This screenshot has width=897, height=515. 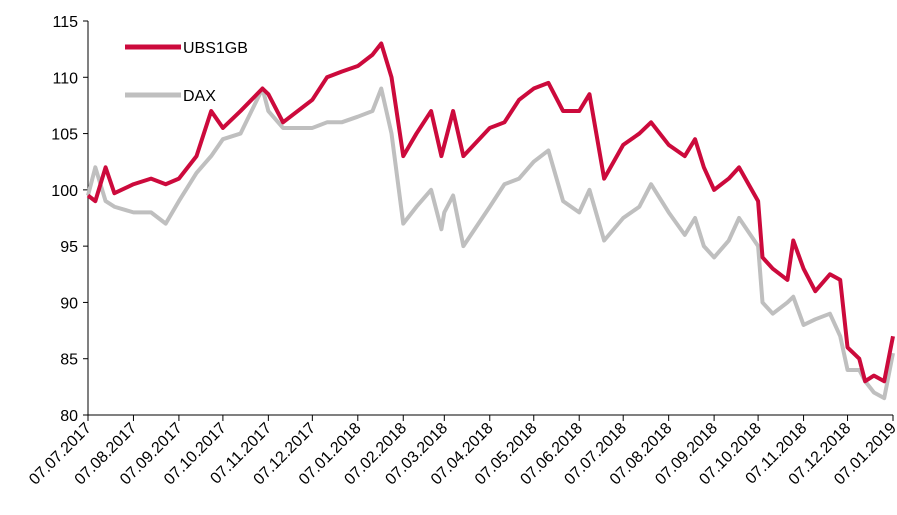 I want to click on y-tick-label: 105, so click(x=64, y=135).